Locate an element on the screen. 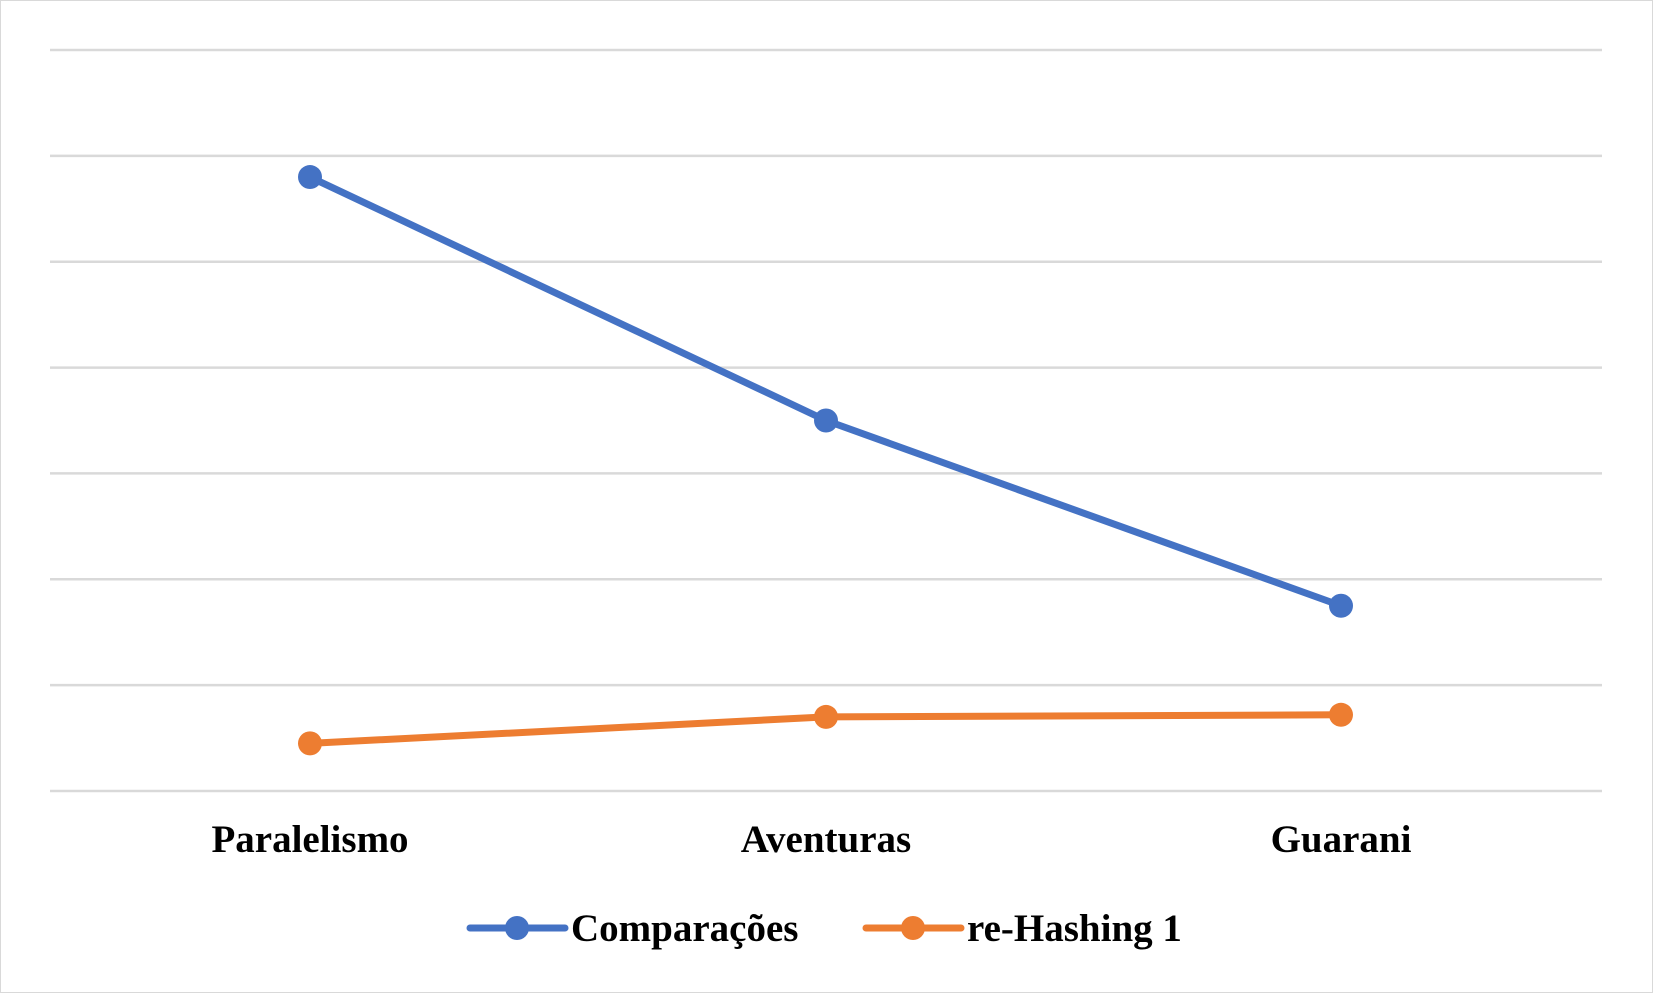  legend-label-1: Comparações is located at coordinates (684, 928).